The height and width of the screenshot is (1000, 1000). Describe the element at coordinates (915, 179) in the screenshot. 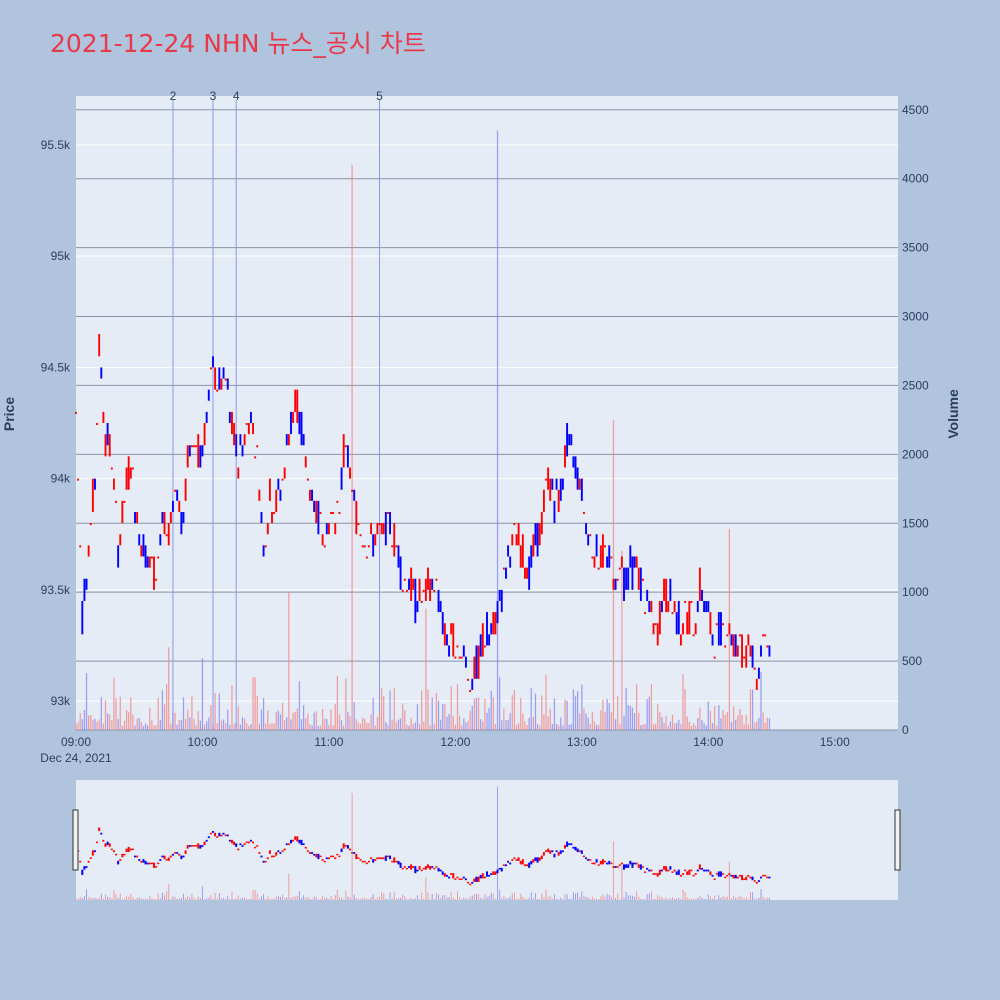

I see `y2-tick-label: 4000` at that location.